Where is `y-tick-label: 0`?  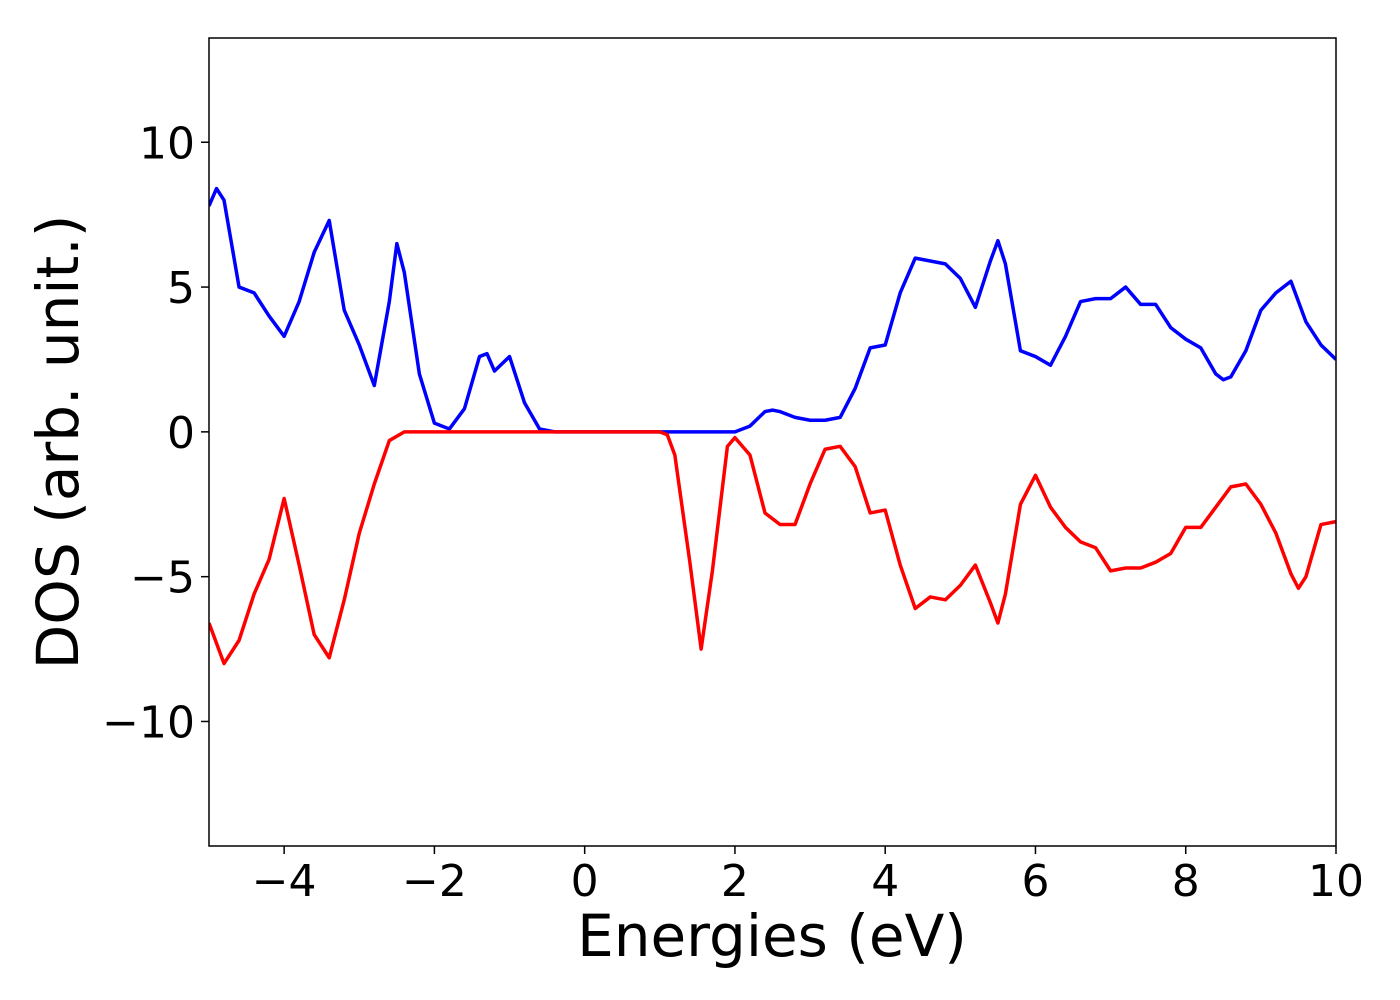 y-tick-label: 0 is located at coordinates (181, 433).